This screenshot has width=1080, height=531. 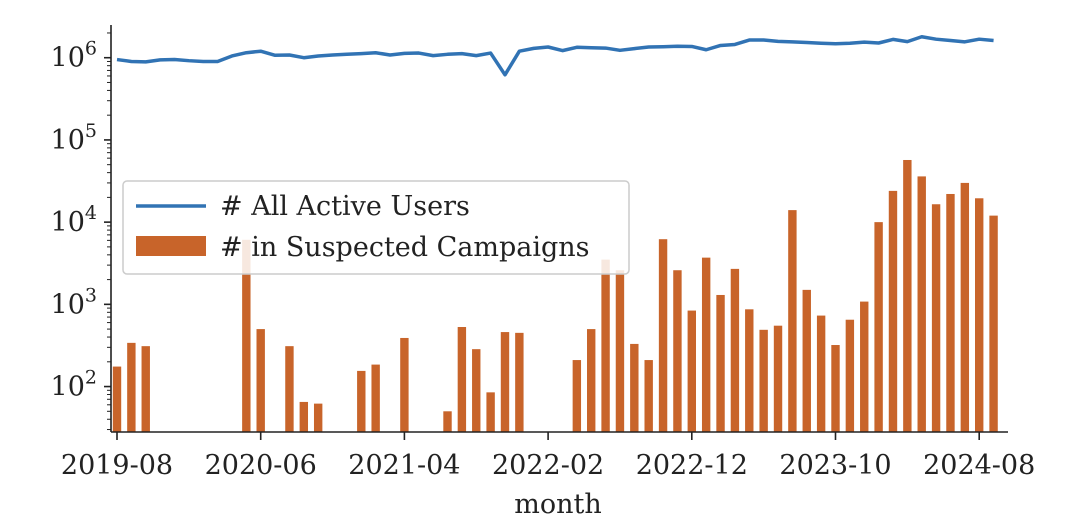 What do you see at coordinates (345, 206) in the screenshot?
I see `legend-label-all-active-users: # All Active Users` at bounding box center [345, 206].